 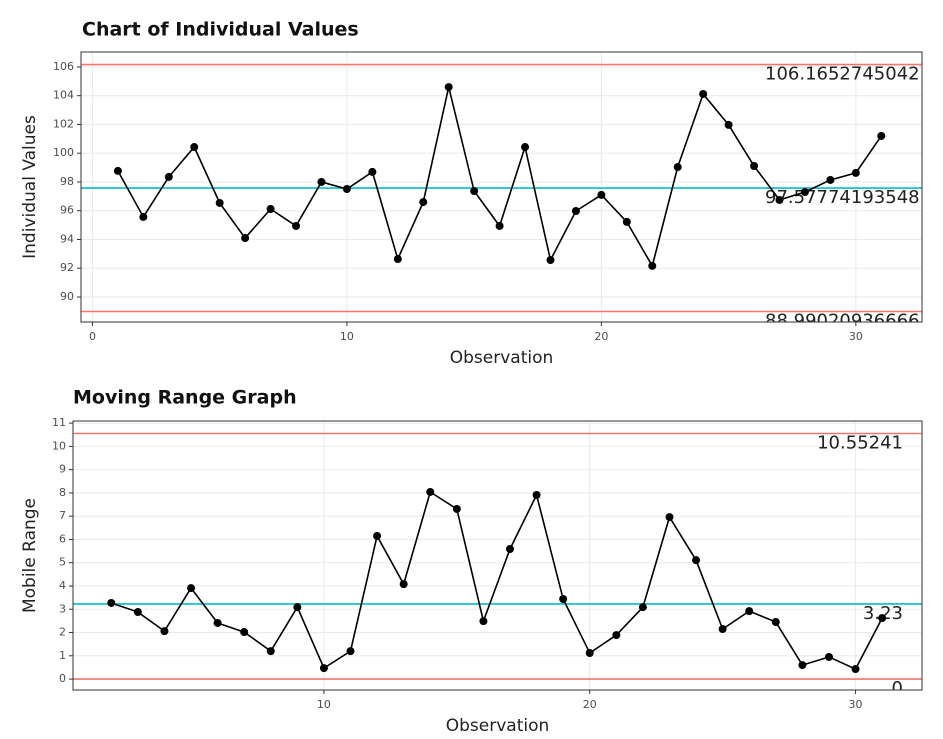 I want to click on y-tick-label: 94, so click(x=67, y=238).